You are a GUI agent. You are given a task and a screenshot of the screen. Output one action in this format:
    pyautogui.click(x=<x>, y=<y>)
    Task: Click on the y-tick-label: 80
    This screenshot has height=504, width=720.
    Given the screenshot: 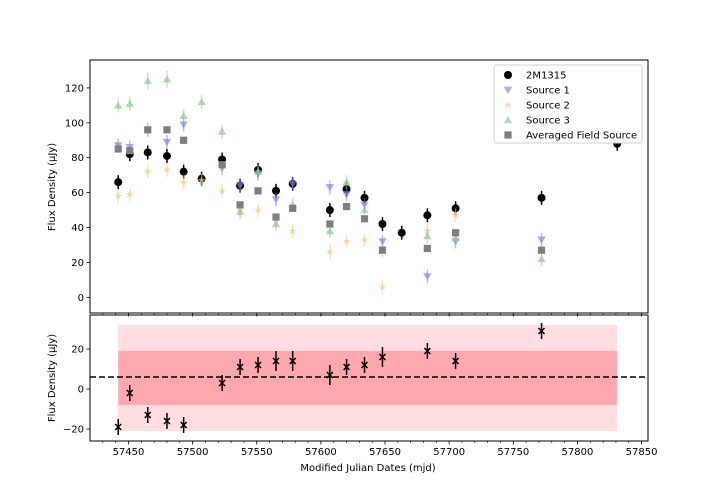 What is the action you would take?
    pyautogui.click(x=77, y=158)
    